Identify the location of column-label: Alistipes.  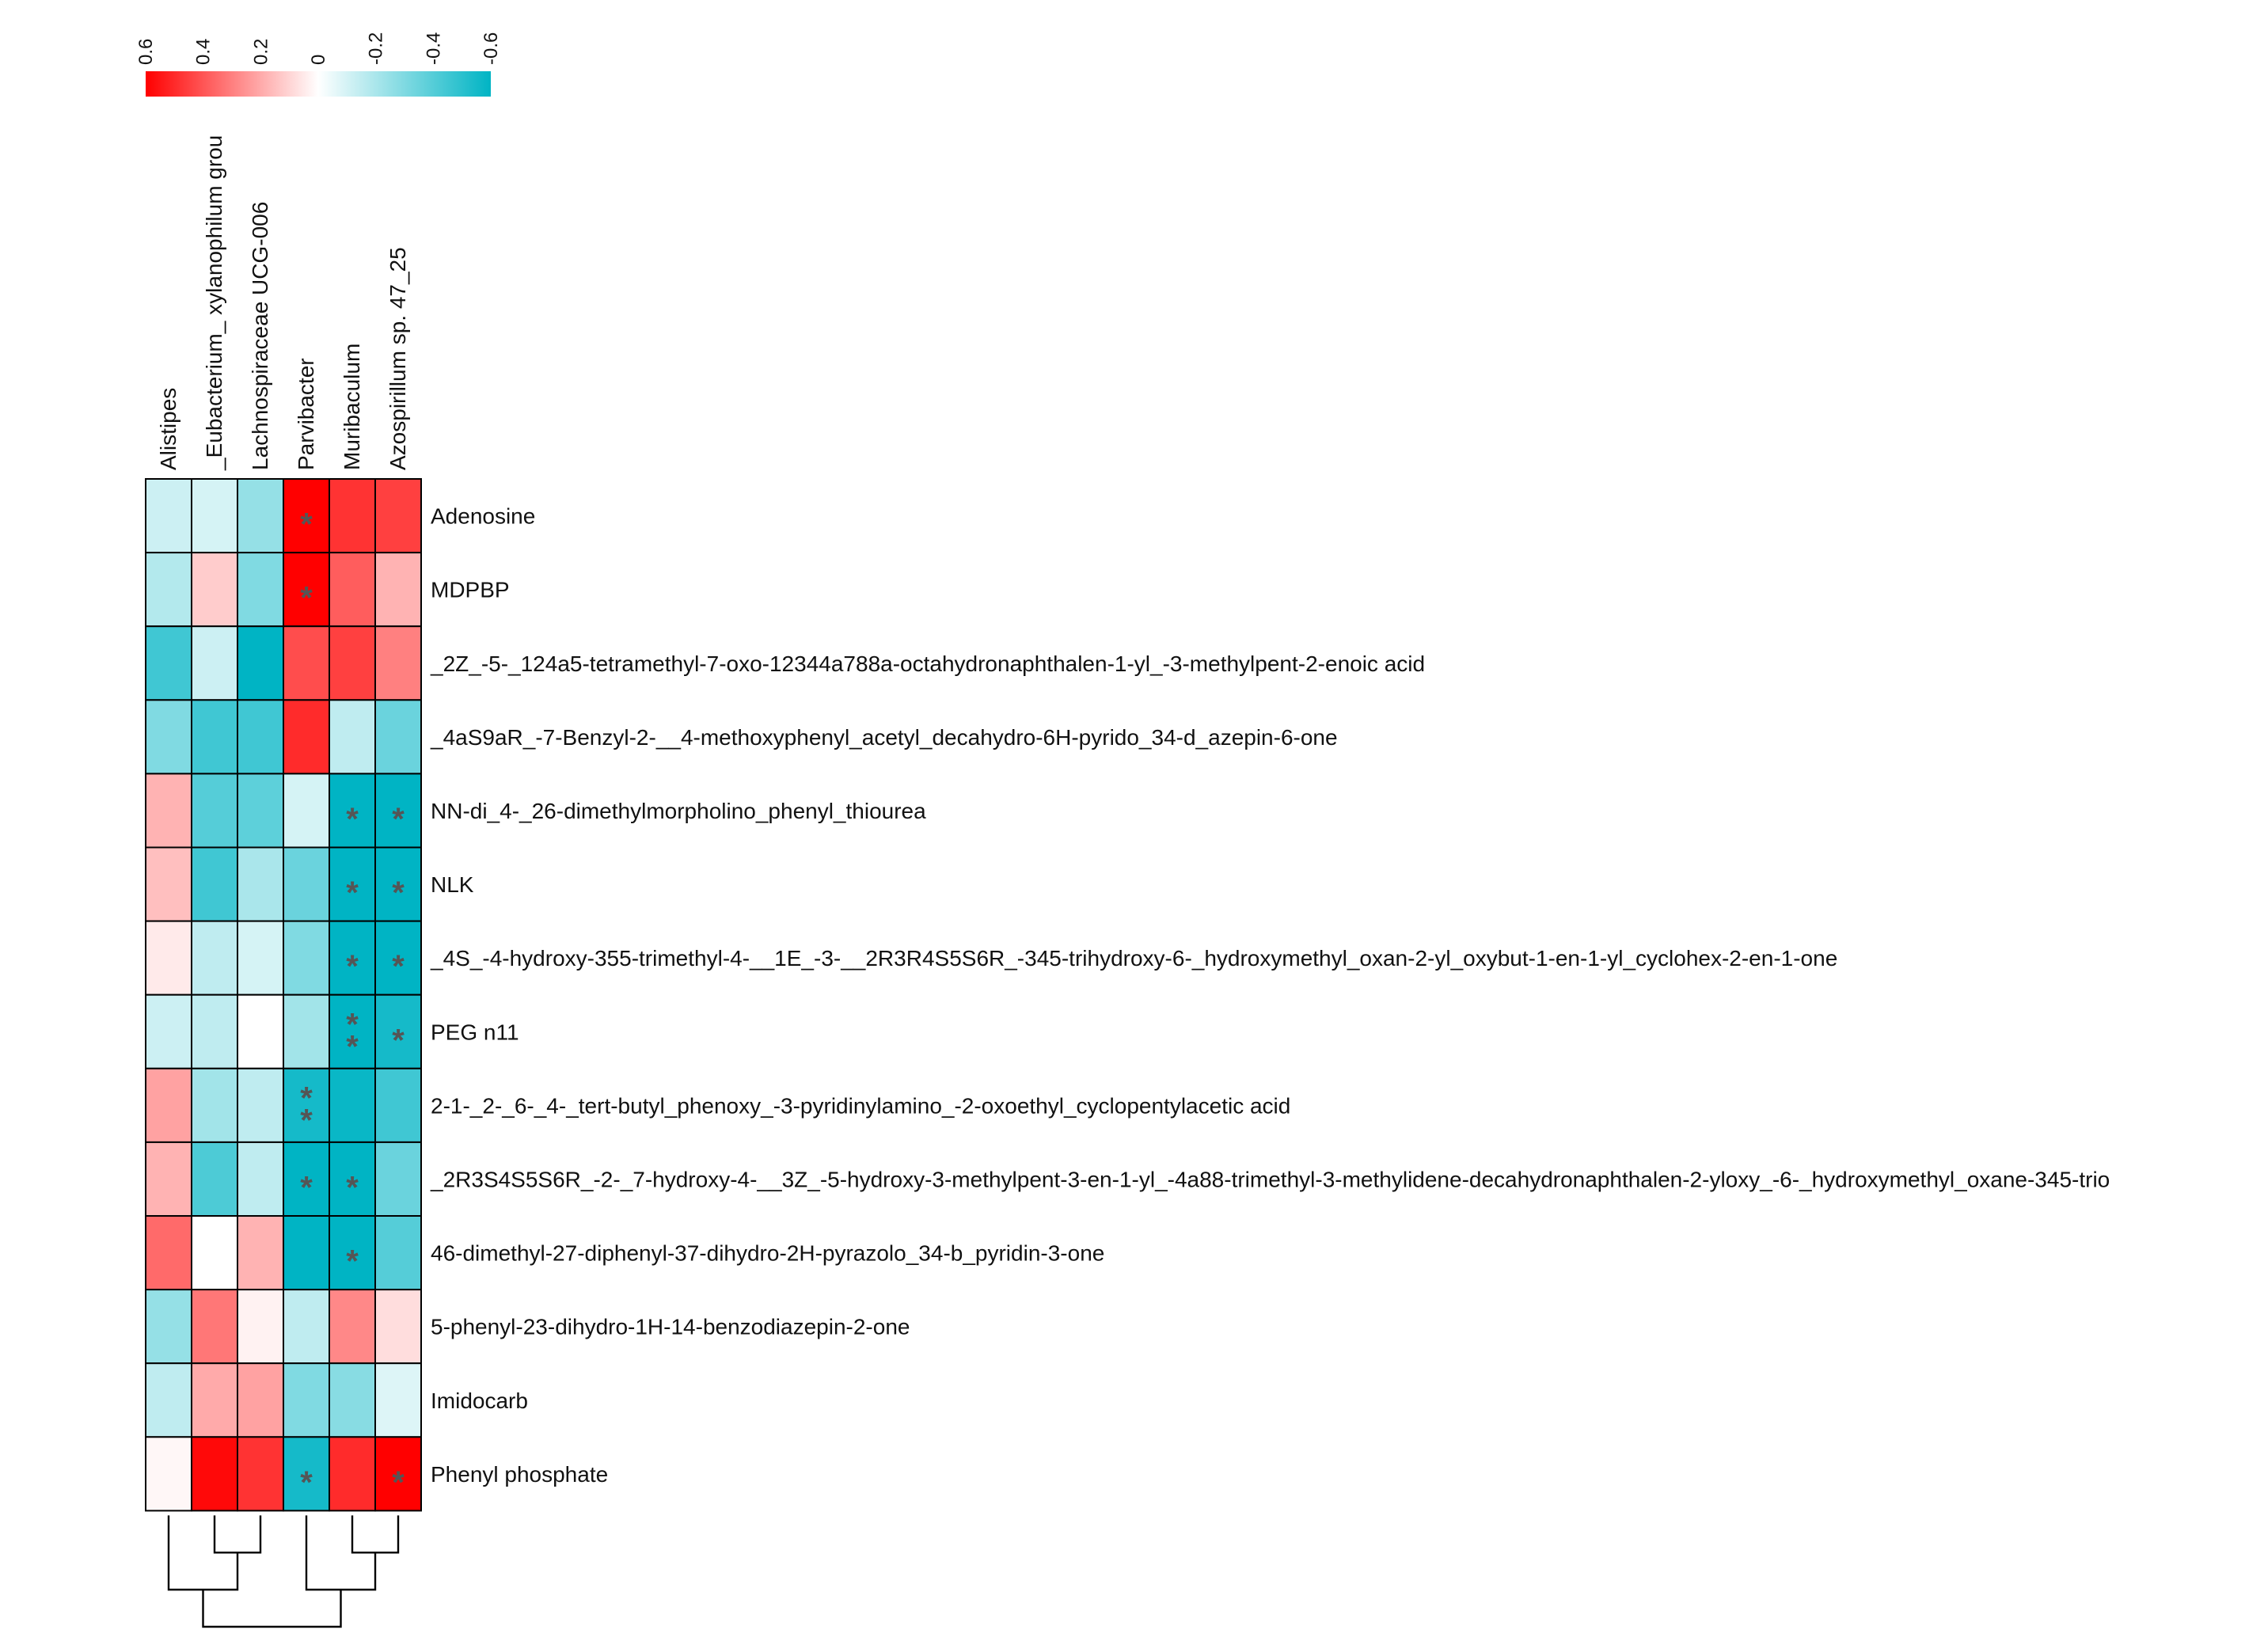
(168, 429).